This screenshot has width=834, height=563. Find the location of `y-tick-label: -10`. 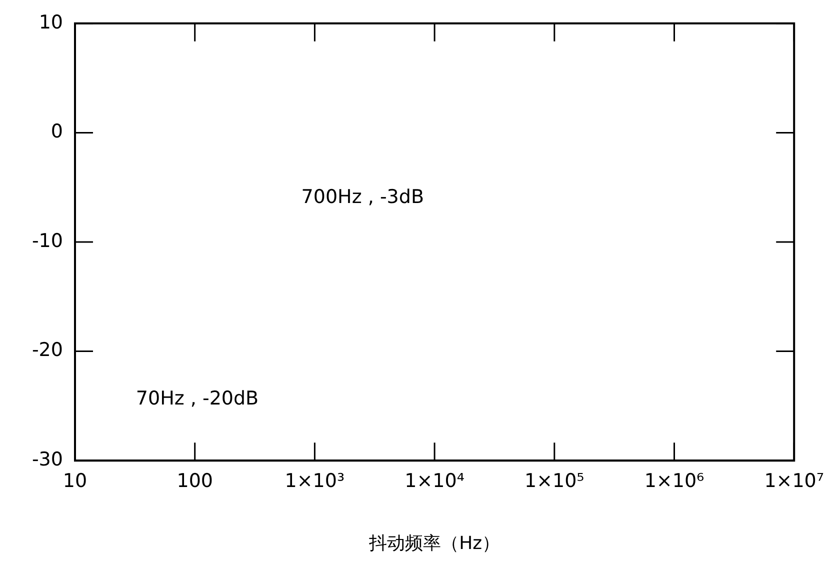

y-tick-label: -10 is located at coordinates (47, 241).